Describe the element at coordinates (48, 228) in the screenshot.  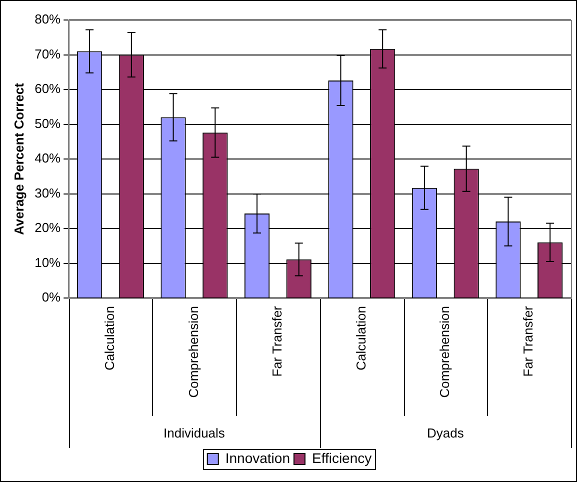
I see `y-tick-label: 20%` at that location.